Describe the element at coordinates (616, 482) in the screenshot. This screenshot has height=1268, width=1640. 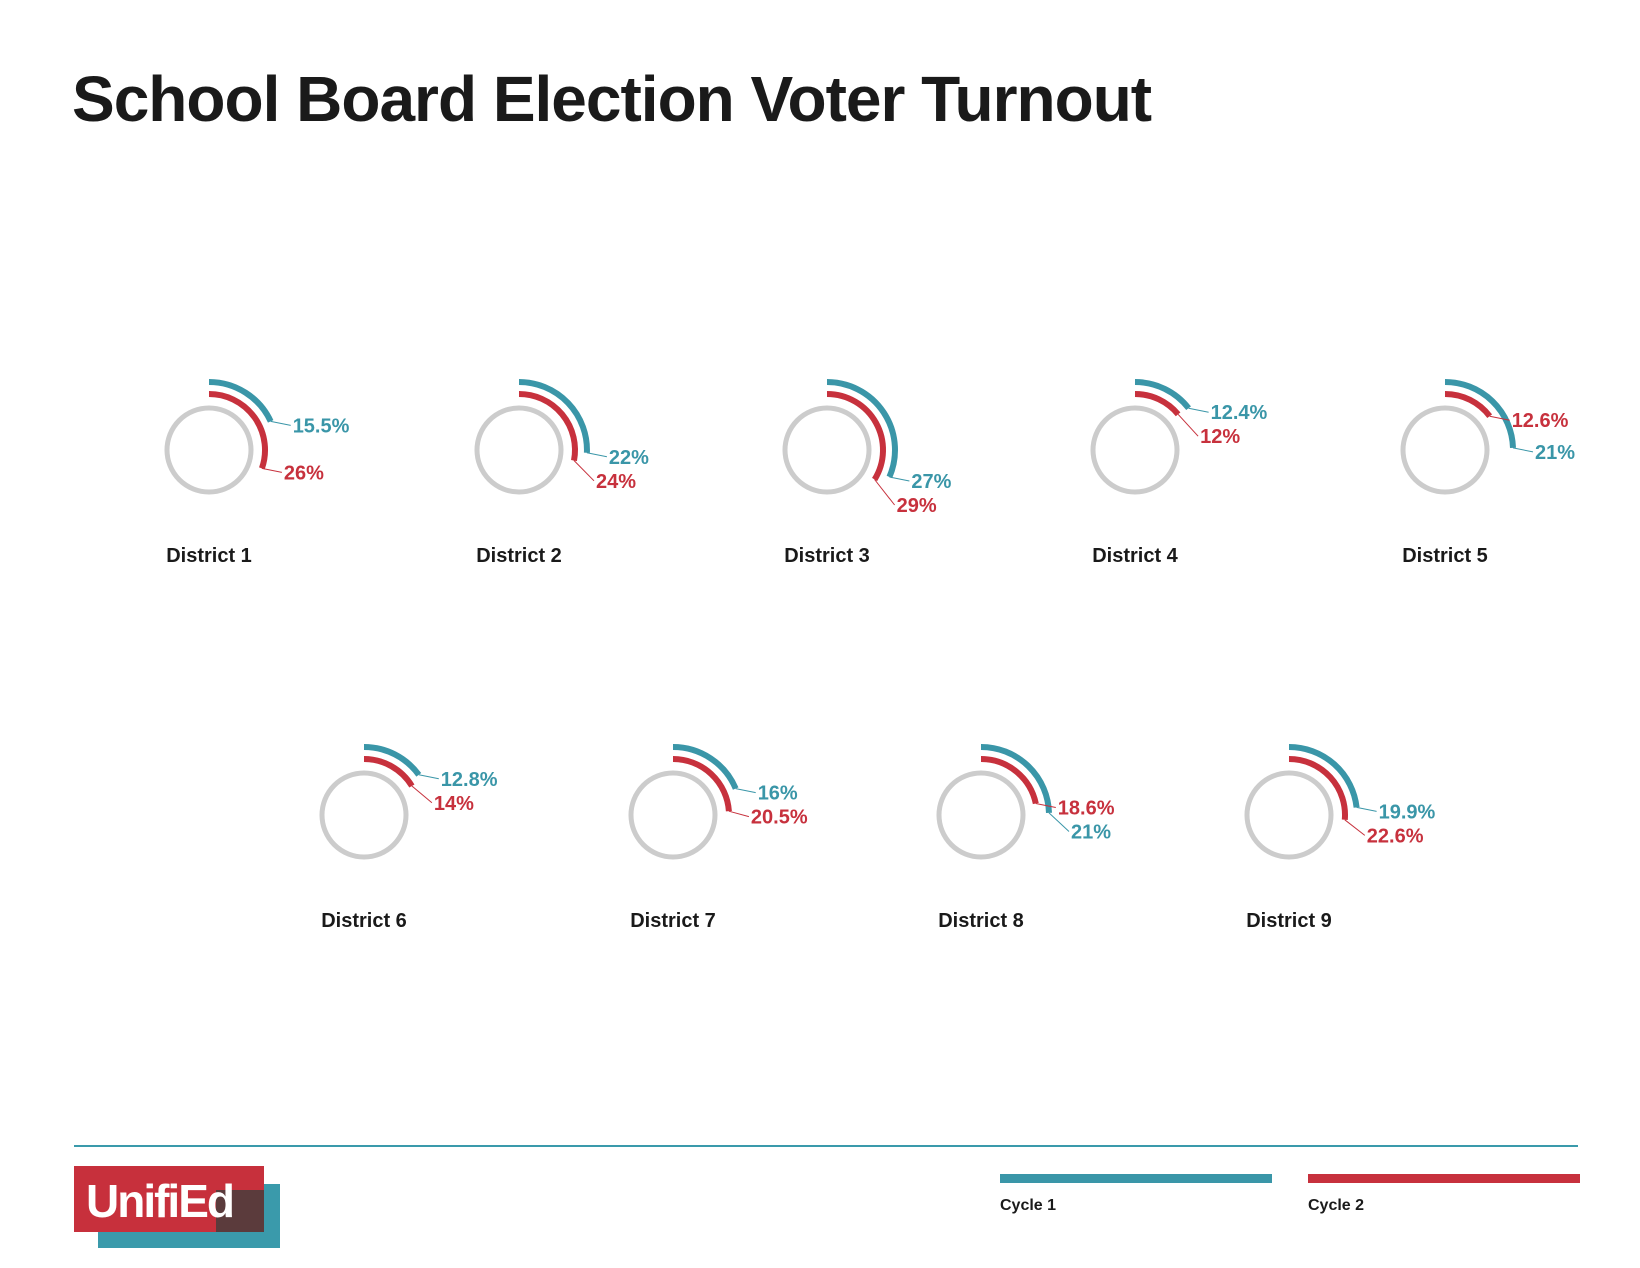
I see `district-2-cycle-2-value: 24%` at that location.